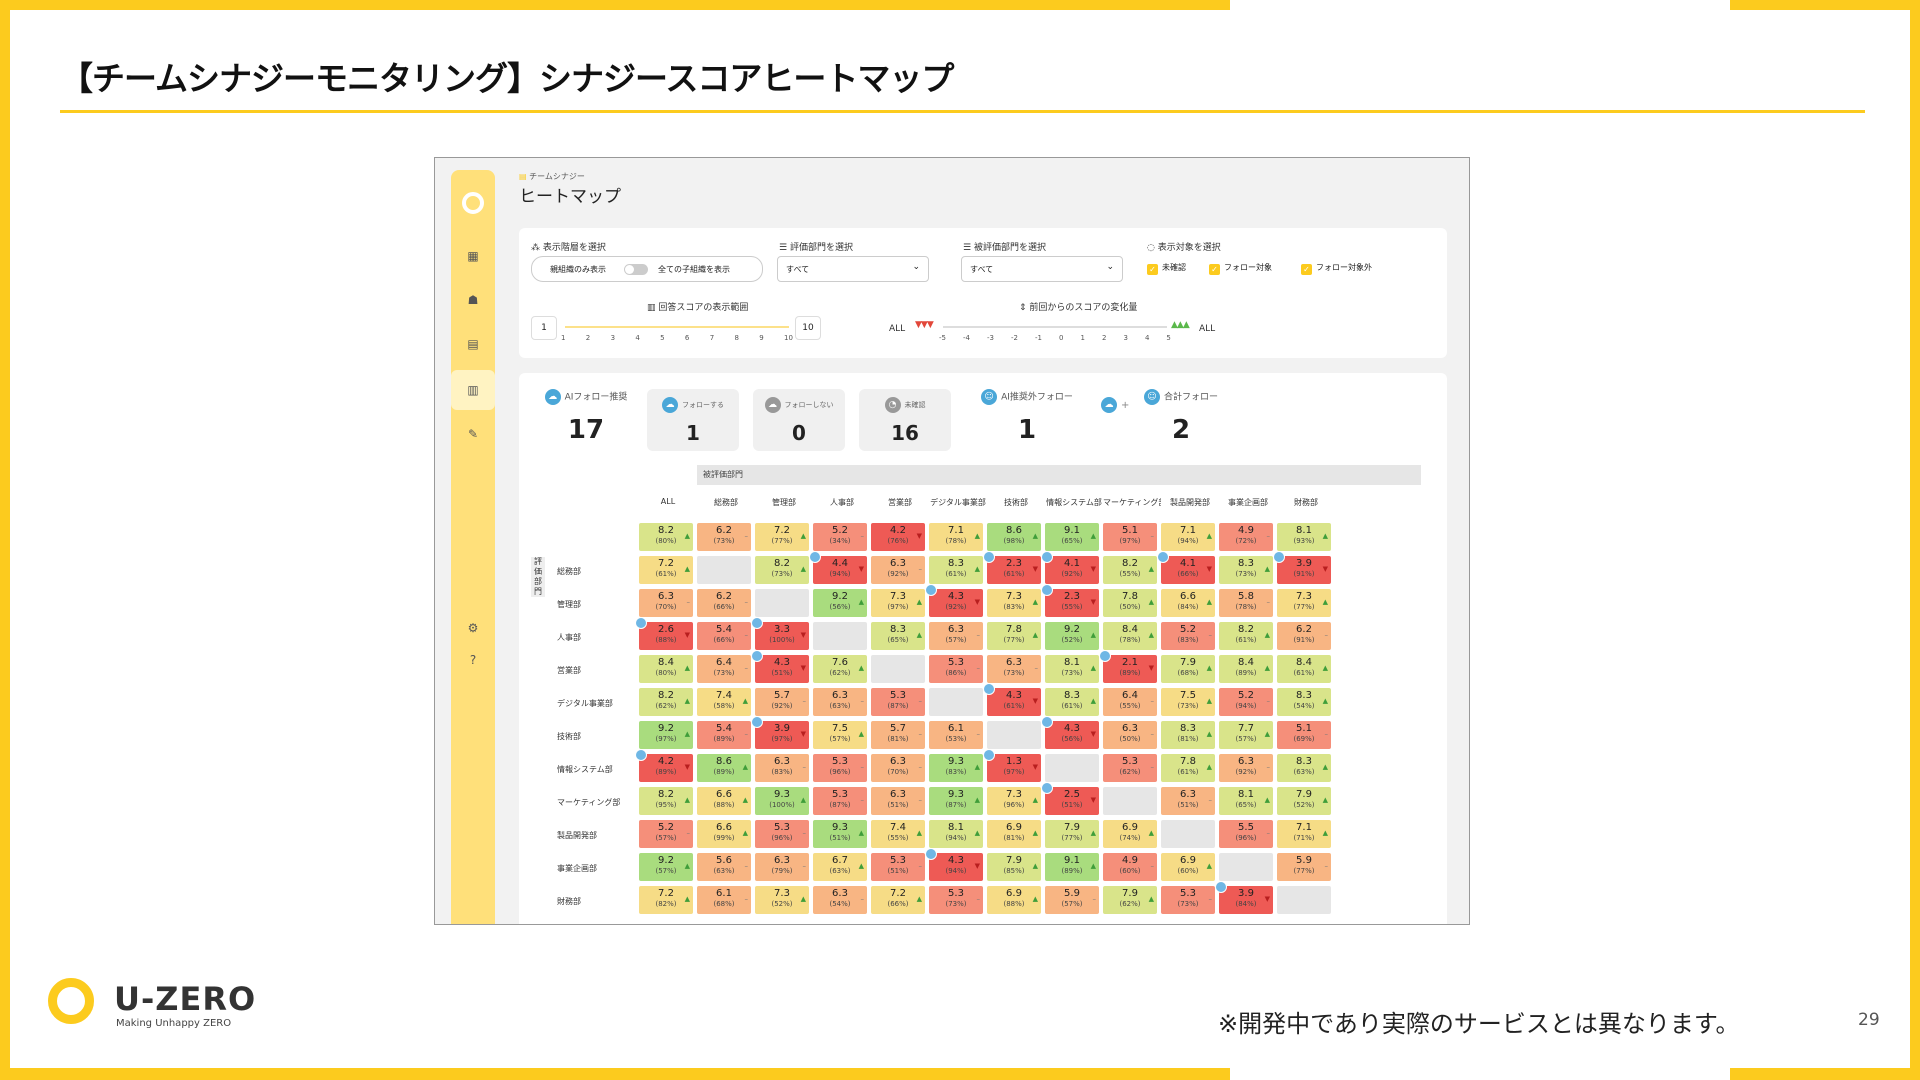  Describe the element at coordinates (898, 735) in the screenshot. I see `heatmap-cell: 5.7 (81%) –` at that location.